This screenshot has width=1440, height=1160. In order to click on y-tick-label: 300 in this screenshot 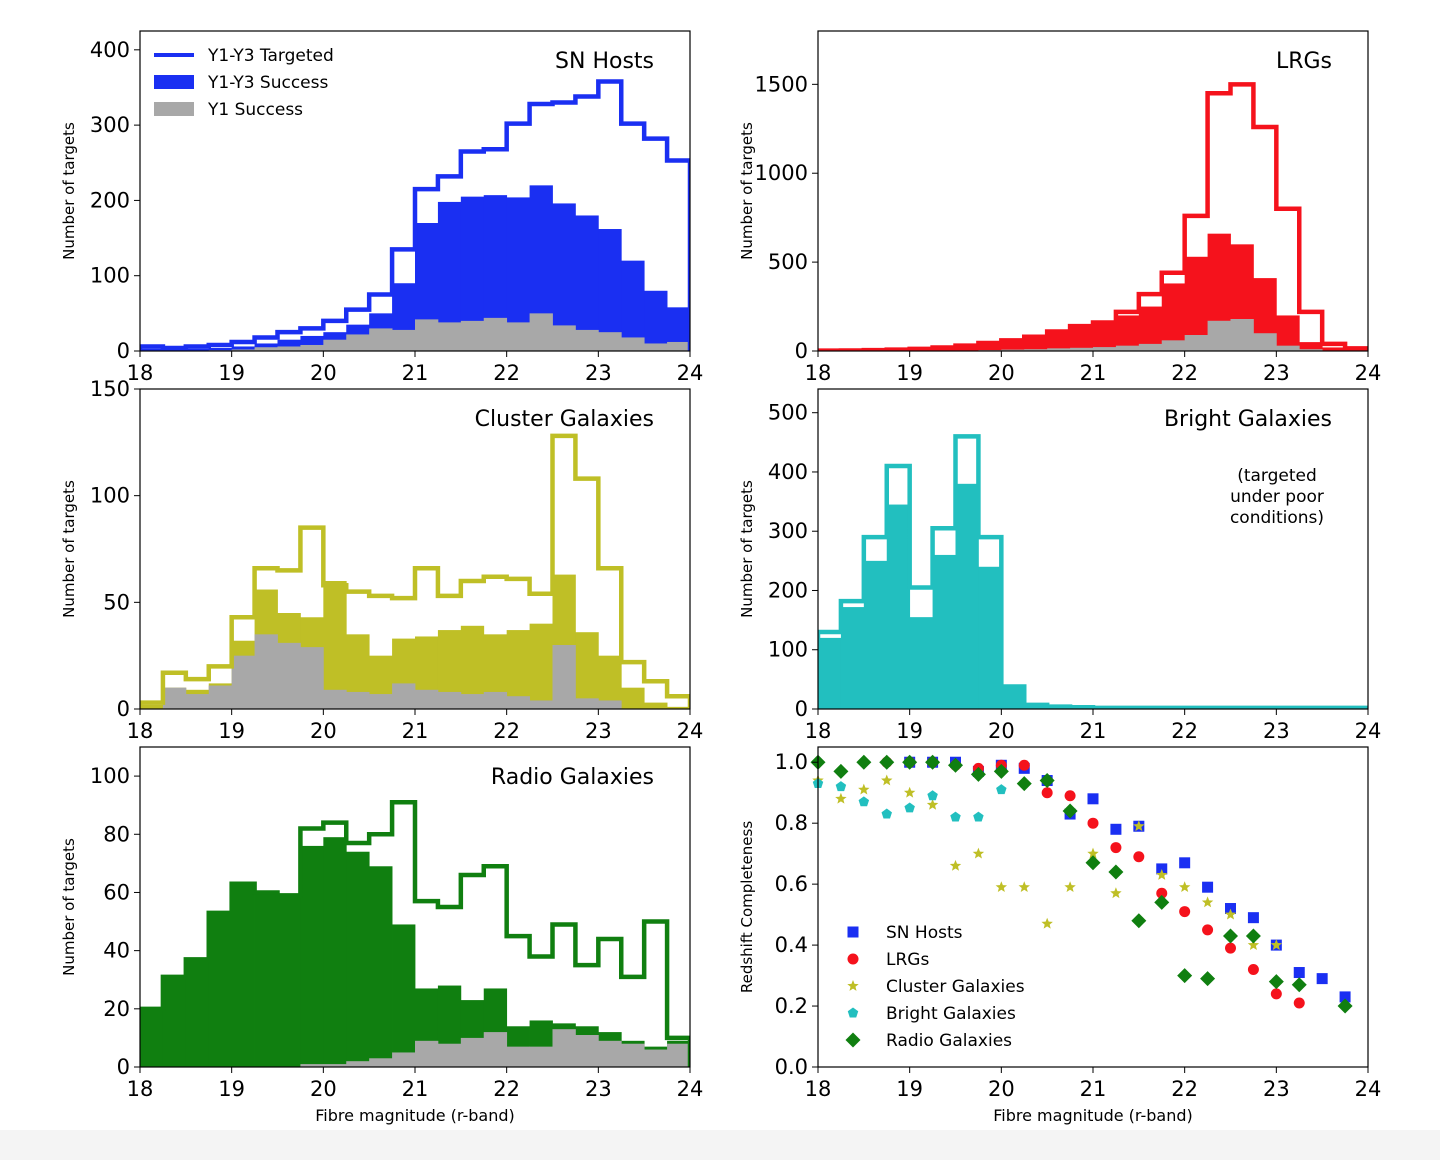, I will do `click(788, 531)`.